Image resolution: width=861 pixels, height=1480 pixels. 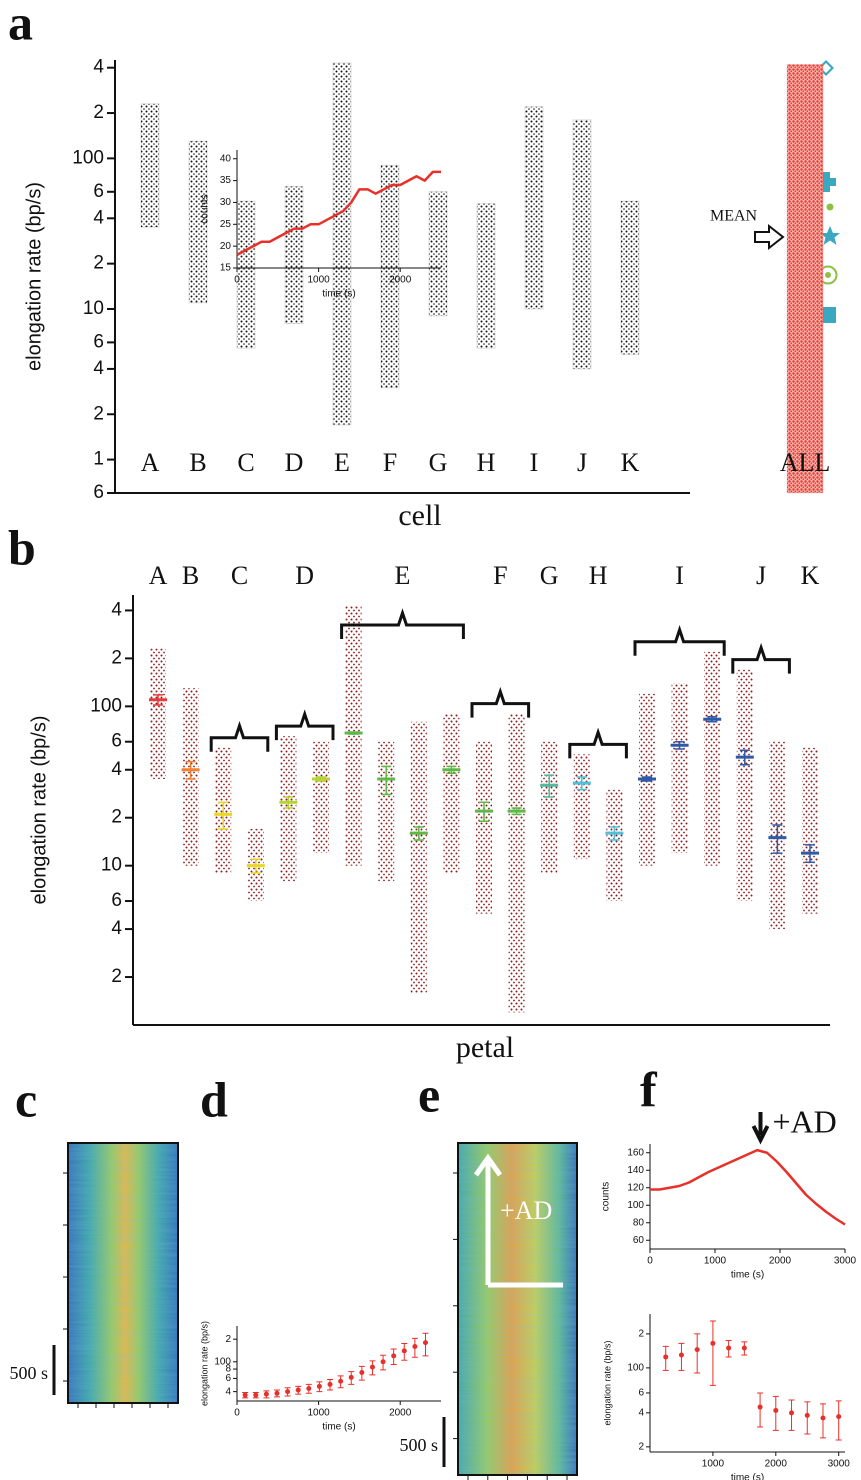 I want to click on x-tick-label: 2000, so click(x=780, y=1261).